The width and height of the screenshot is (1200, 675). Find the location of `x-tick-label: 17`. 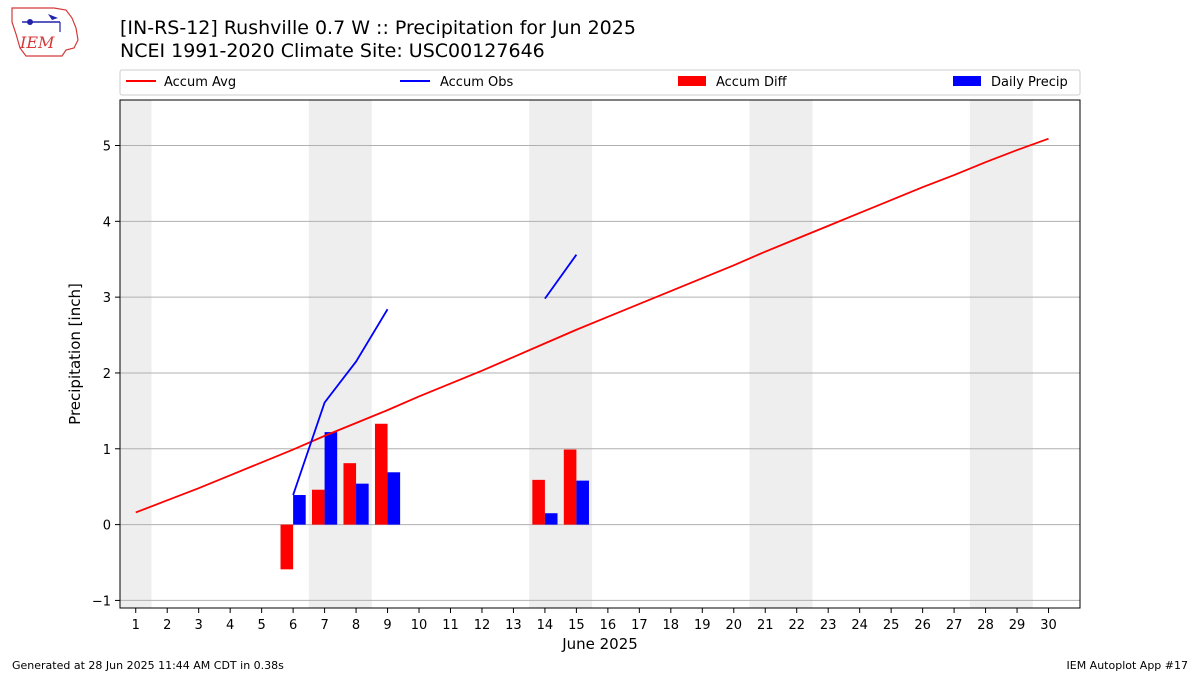

x-tick-label: 17 is located at coordinates (639, 625).